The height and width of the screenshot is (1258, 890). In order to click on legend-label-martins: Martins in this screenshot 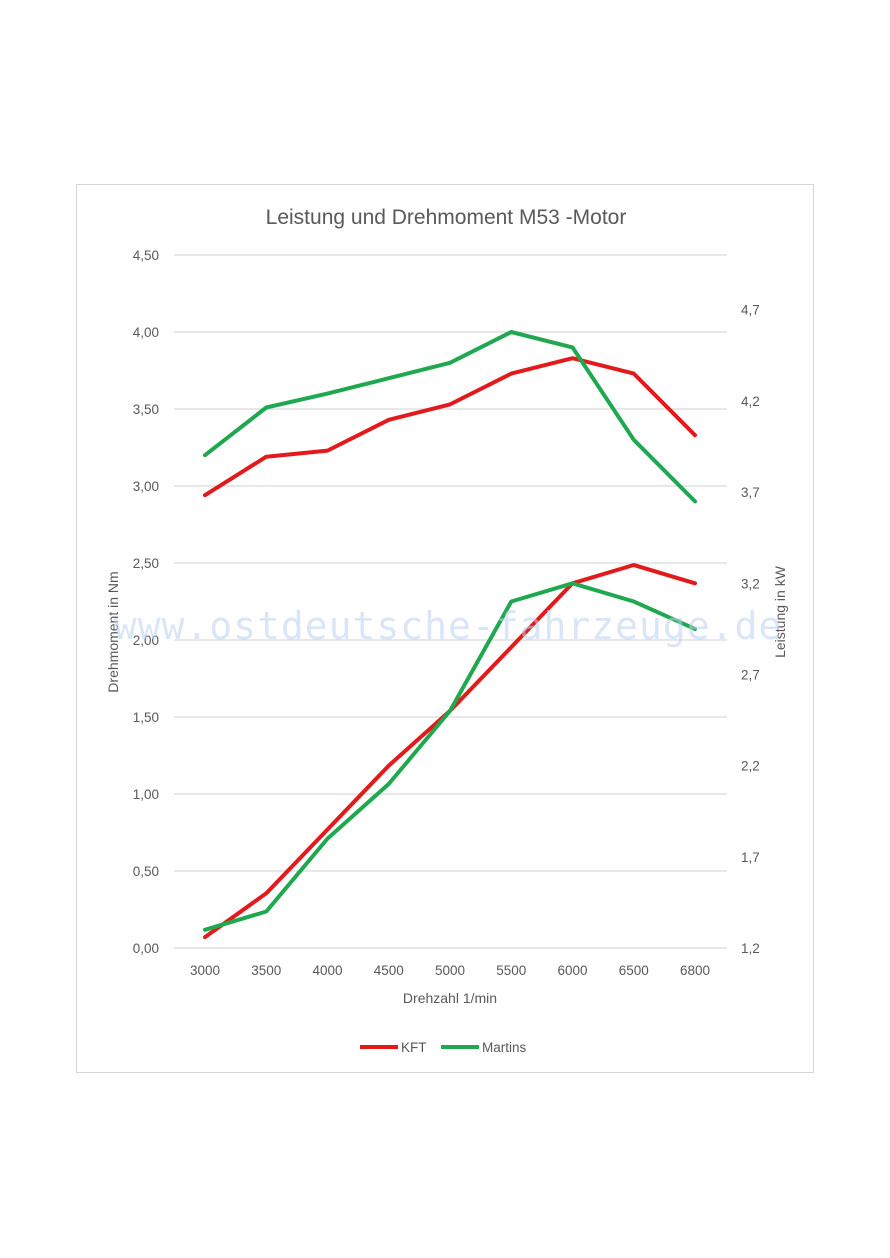, I will do `click(504, 1047)`.